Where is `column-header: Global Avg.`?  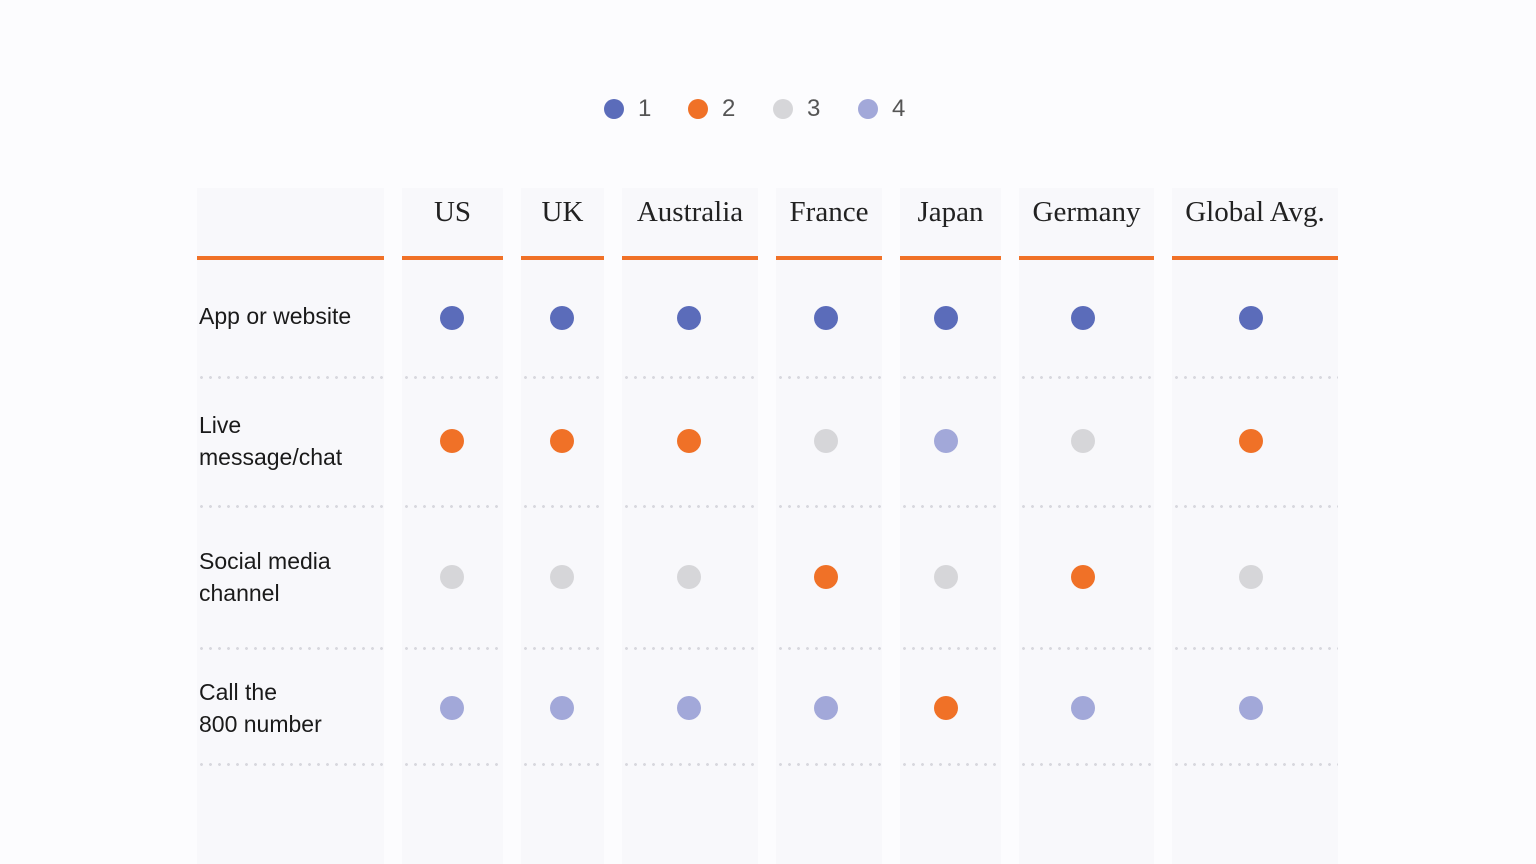
column-header: Global Avg. is located at coordinates (1255, 212).